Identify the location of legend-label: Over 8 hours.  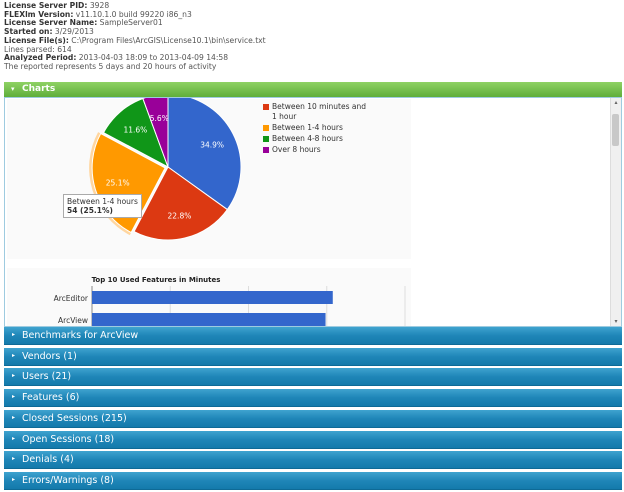
(296, 149).